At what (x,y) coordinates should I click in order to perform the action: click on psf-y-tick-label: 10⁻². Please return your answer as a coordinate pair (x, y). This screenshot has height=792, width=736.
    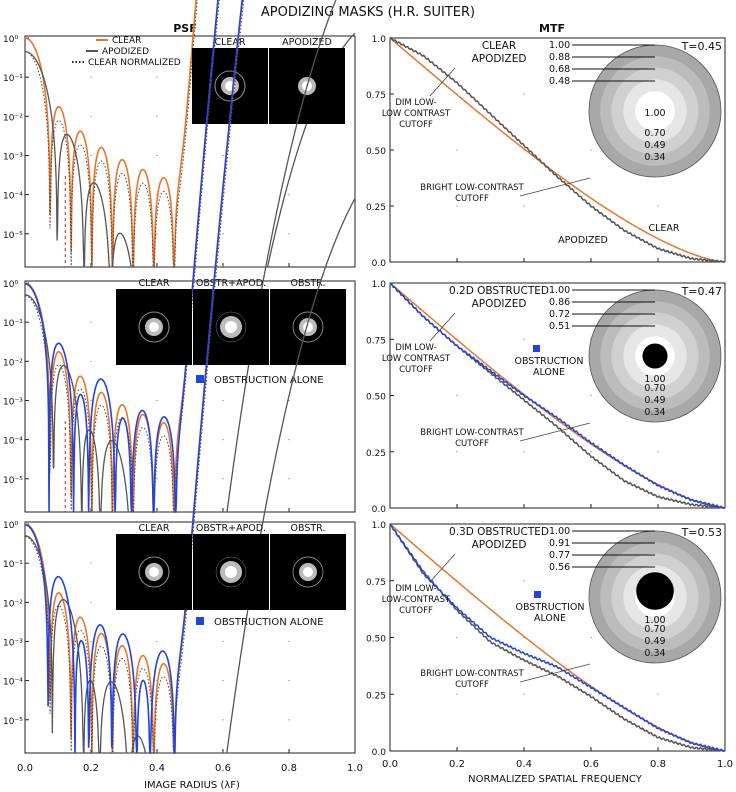
    Looking at the image, I should click on (13, 118).